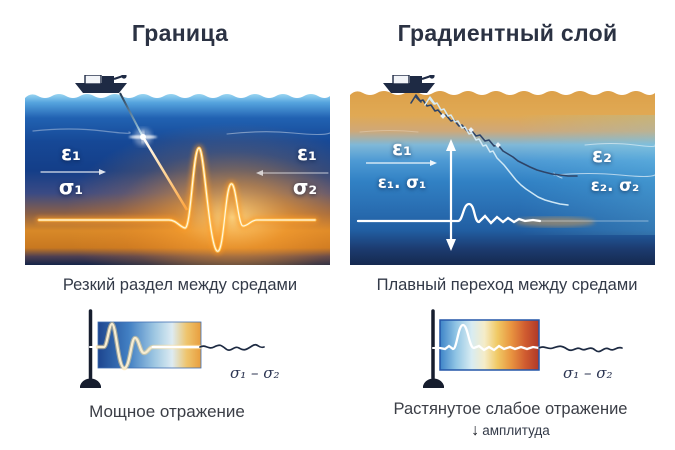 This screenshot has height=450, width=675. I want to click on right-column-title: Градиентный слой, so click(507, 33).